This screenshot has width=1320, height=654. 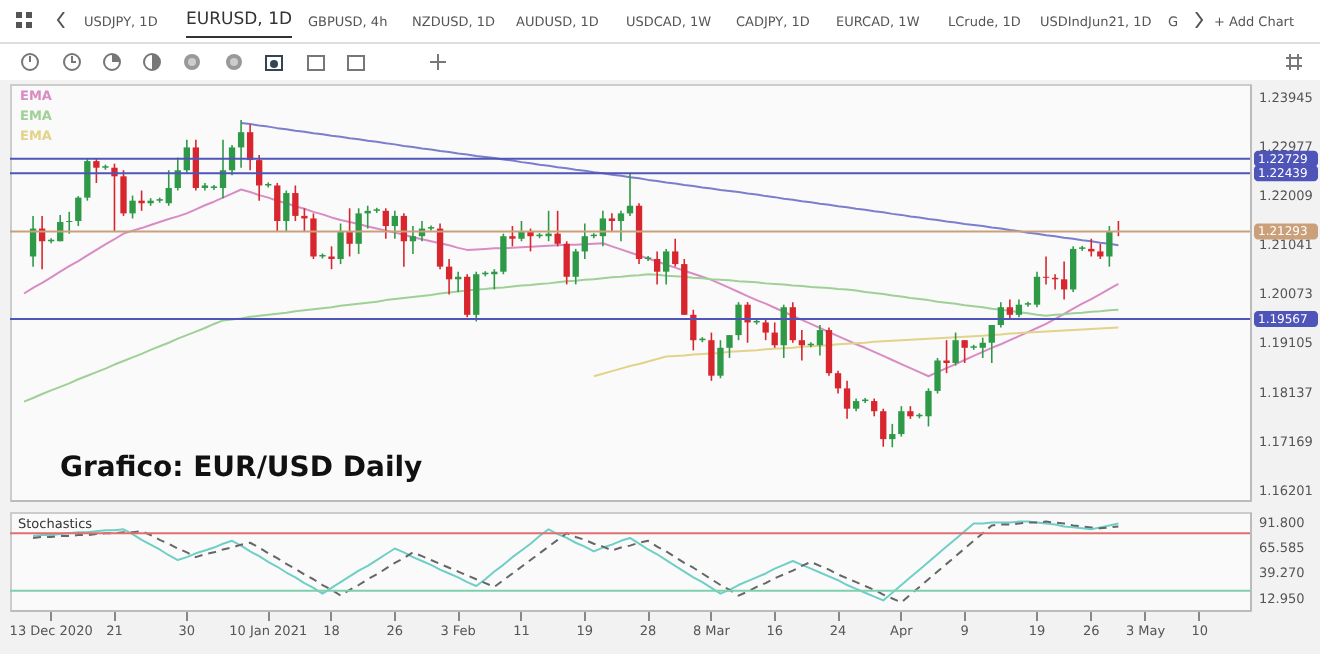 I want to click on annotation: Grafico: EUR/USD Daily, so click(x=241, y=468).